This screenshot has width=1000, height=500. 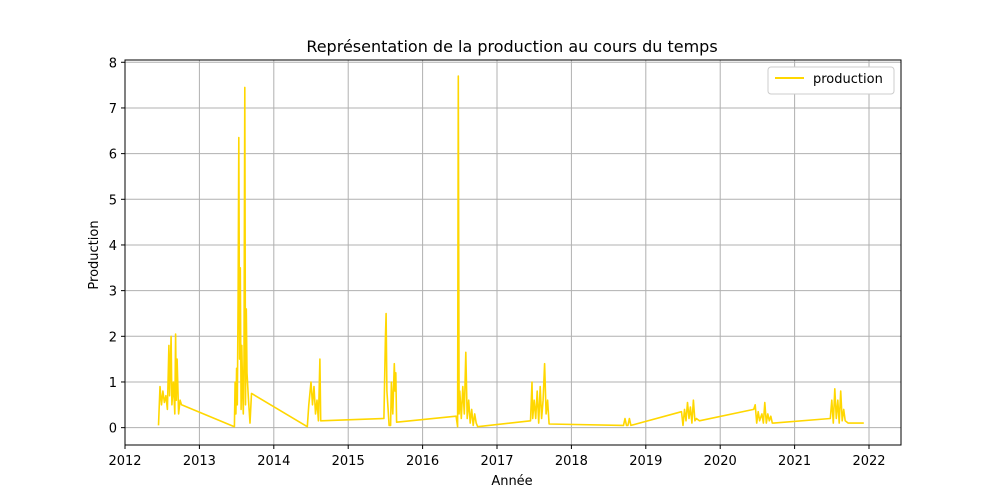 I want to click on y-axis-ticks: 0 1 2 3 4 5 6 7 8, so click(x=117, y=246).